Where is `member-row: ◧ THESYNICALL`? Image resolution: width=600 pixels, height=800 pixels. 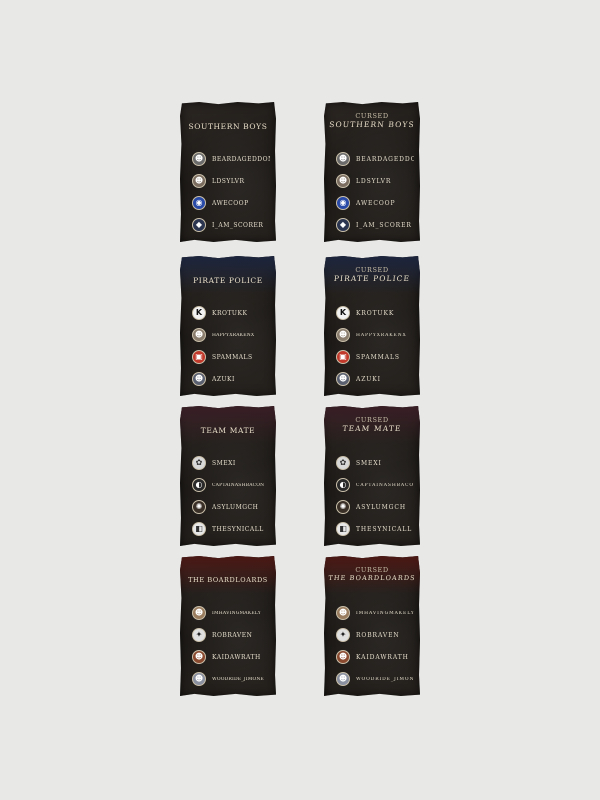 member-row: ◧ THESYNICALL is located at coordinates (375, 529).